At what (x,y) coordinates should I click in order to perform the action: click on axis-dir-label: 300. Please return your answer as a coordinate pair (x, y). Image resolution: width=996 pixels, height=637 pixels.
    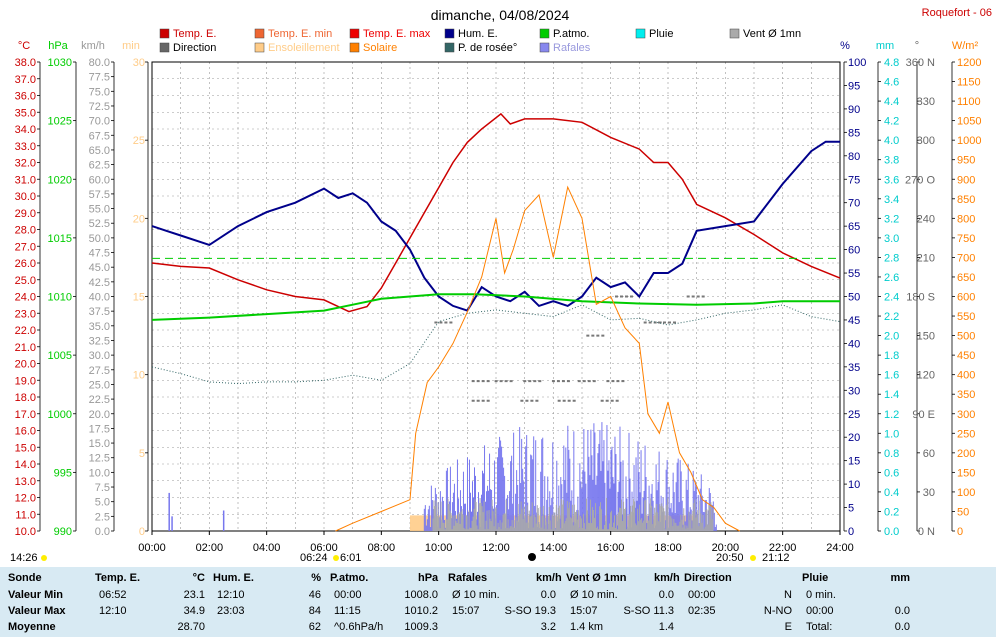
    Looking at the image, I should click on (926, 141).